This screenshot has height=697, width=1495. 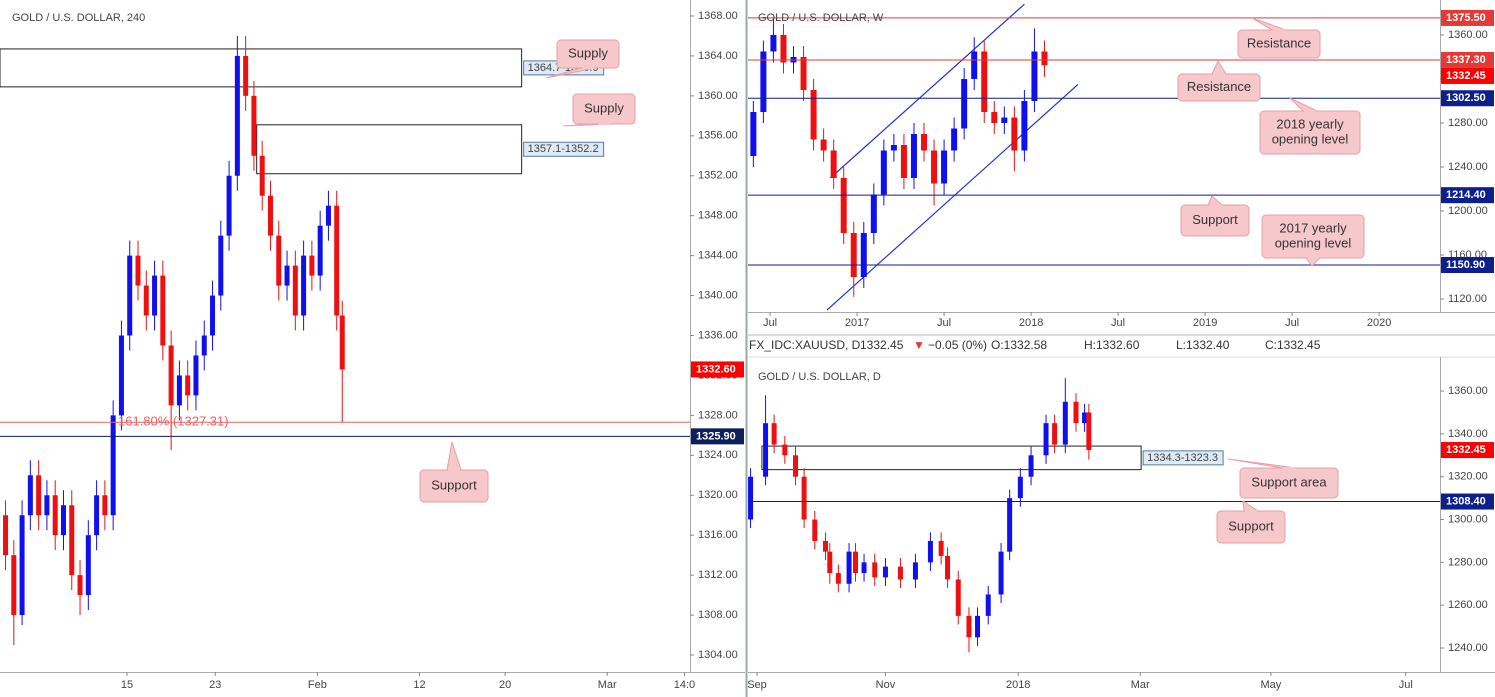 I want to click on x-tick-label: Mar, so click(x=1140, y=685).